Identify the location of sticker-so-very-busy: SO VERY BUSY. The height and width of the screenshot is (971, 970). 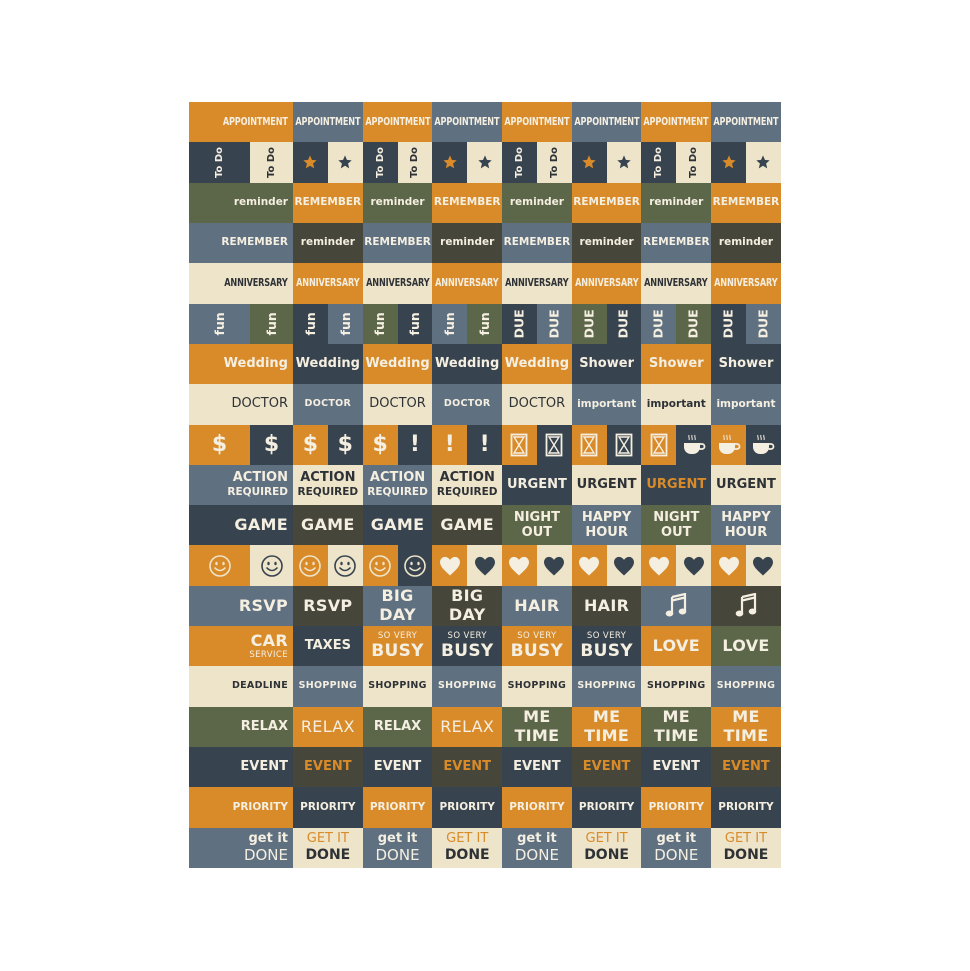
(537, 646).